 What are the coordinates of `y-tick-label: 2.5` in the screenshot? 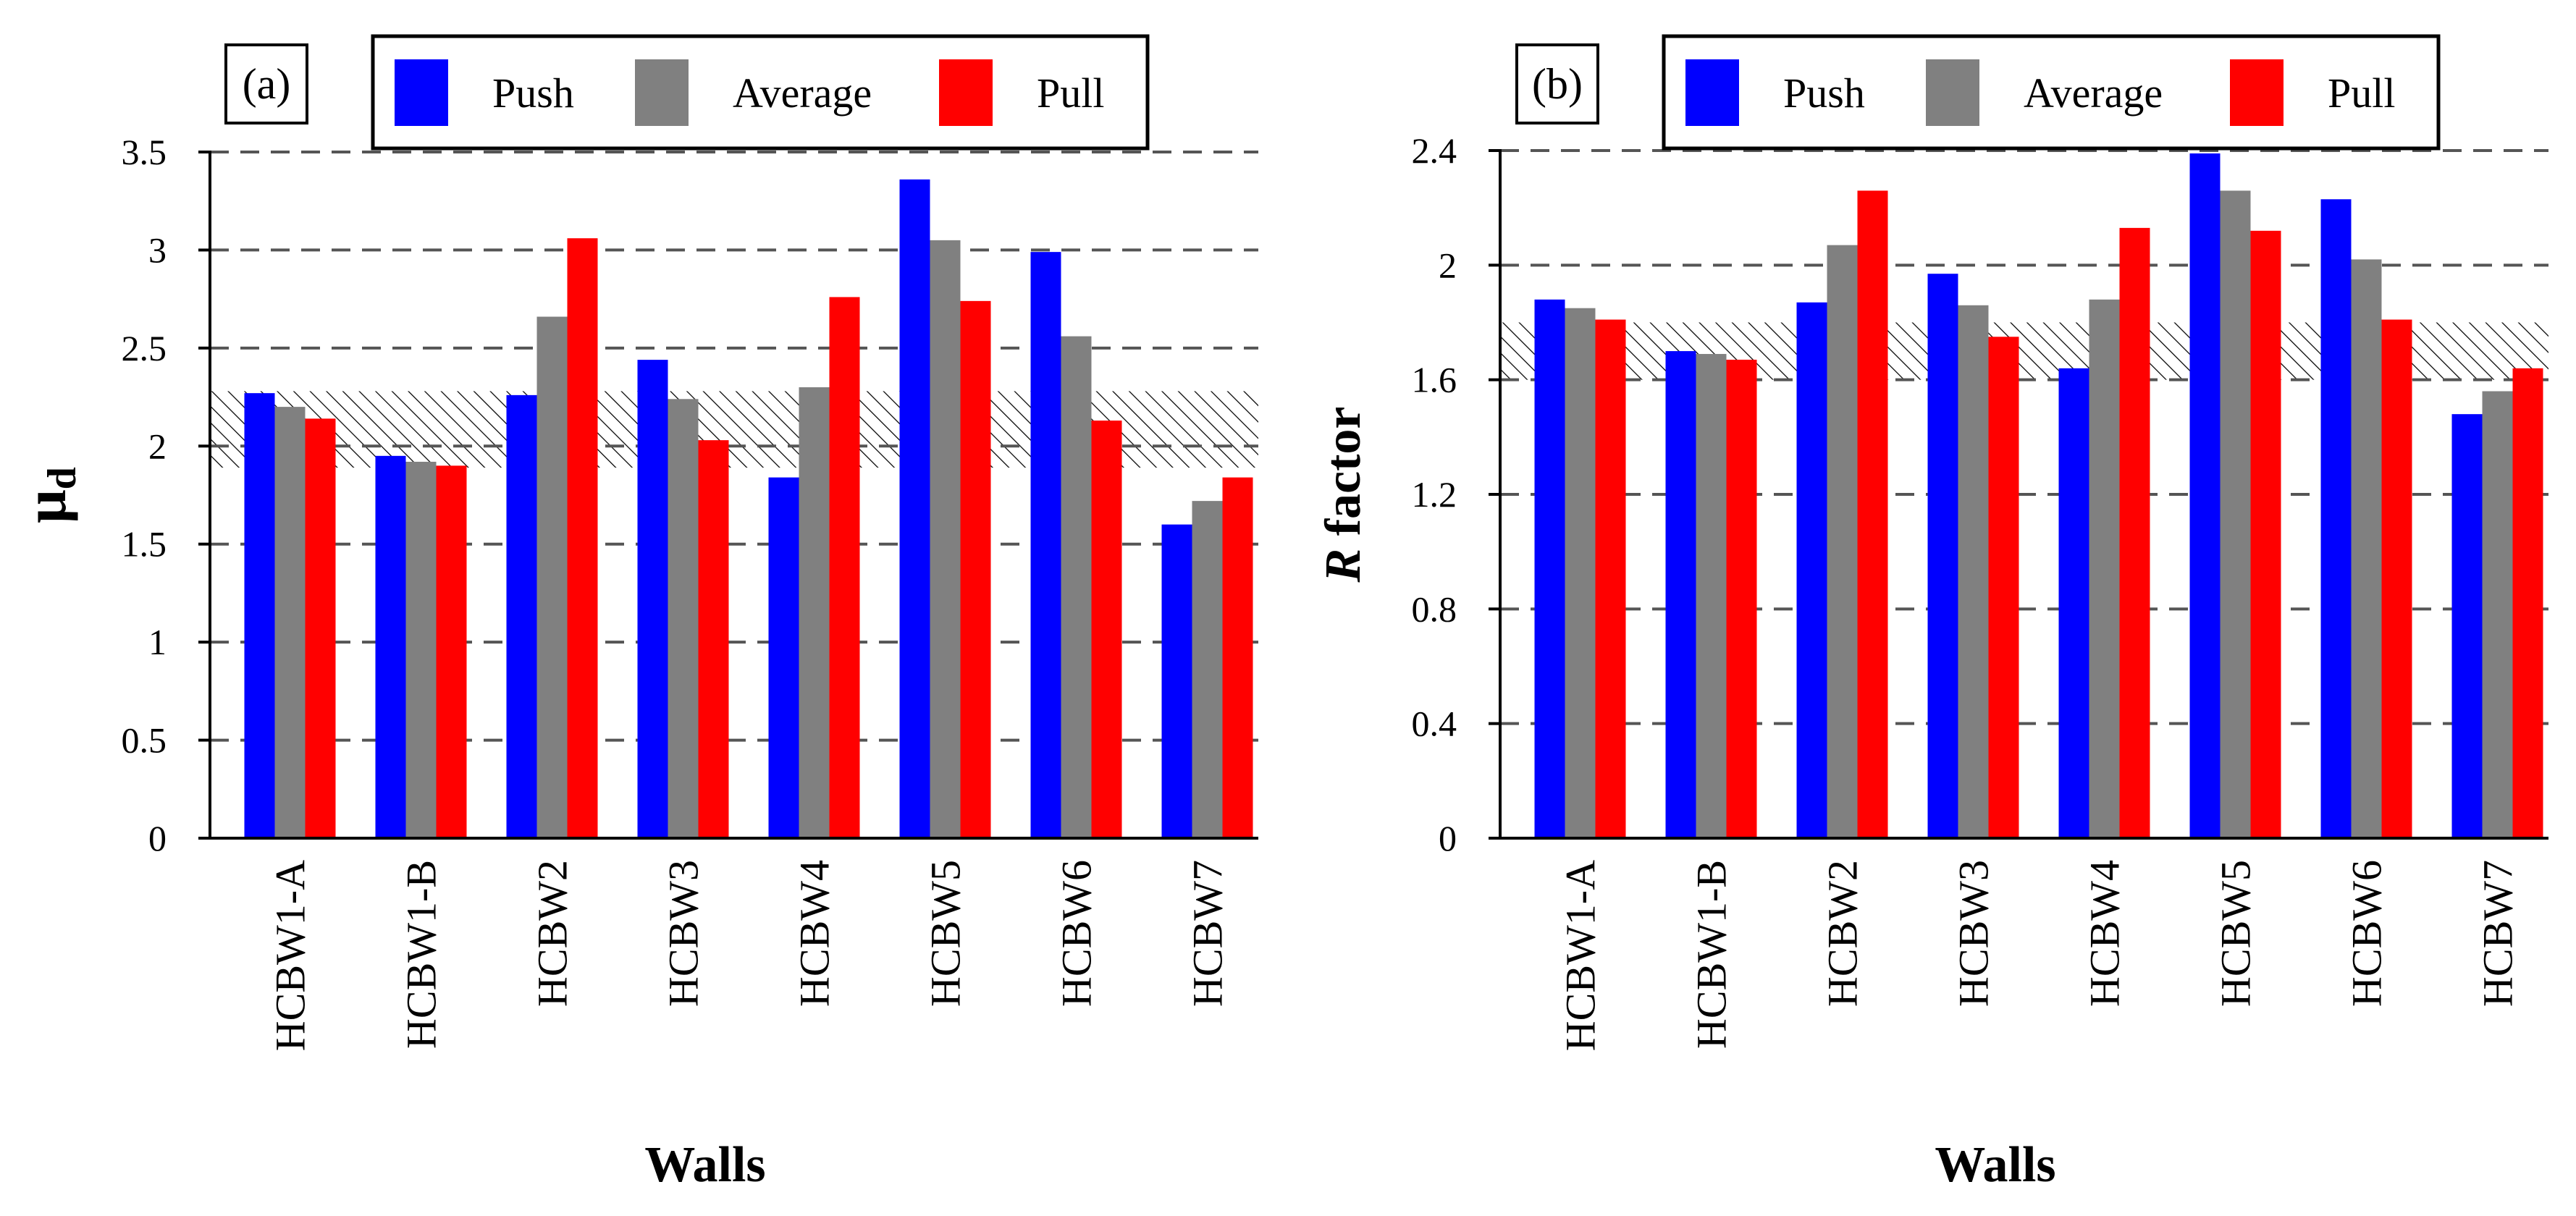 It's located at (144, 348).